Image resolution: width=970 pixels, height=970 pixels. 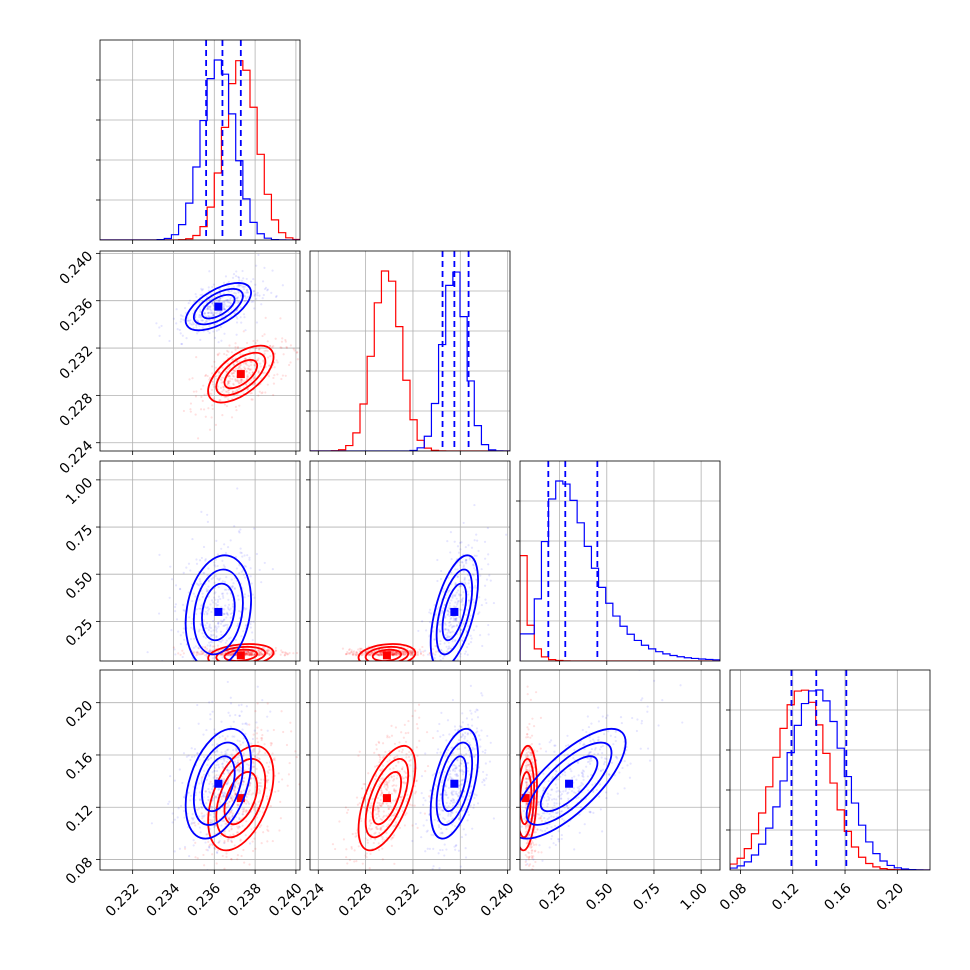 What do you see at coordinates (218, 783) in the screenshot?
I see `density-peak` at bounding box center [218, 783].